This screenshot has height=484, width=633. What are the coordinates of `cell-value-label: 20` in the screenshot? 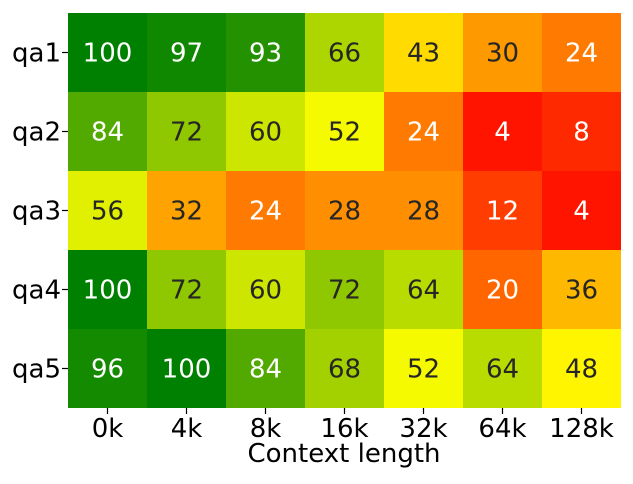 It's located at (502, 291).